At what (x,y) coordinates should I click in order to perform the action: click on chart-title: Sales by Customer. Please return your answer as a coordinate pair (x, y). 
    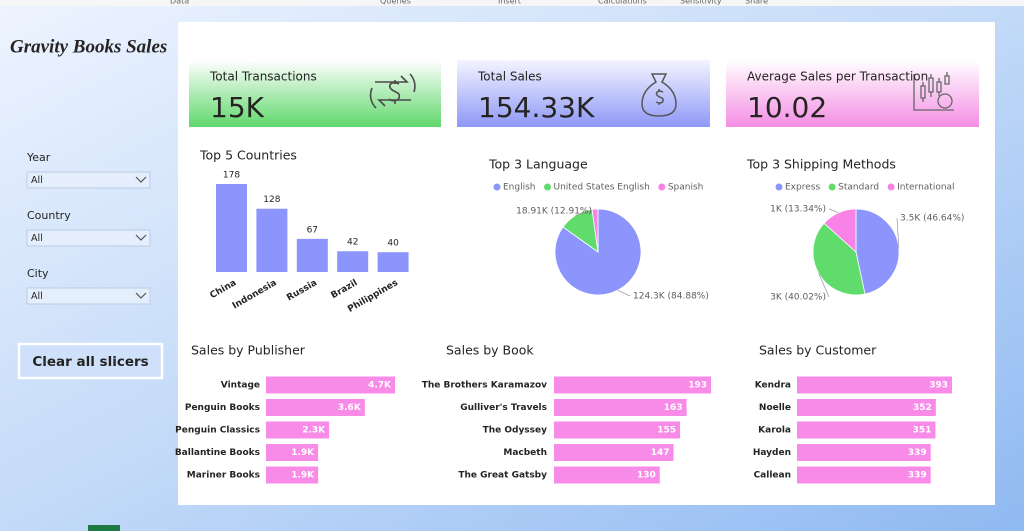
    Looking at the image, I should click on (818, 350).